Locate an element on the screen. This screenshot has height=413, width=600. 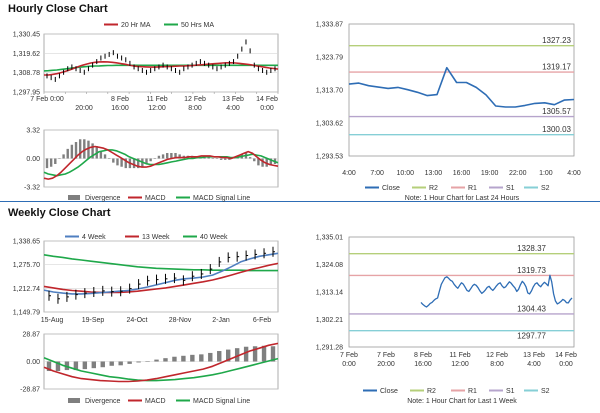
hourly-legend-20hr-label: 20 Hr MA is located at coordinates (136, 25).